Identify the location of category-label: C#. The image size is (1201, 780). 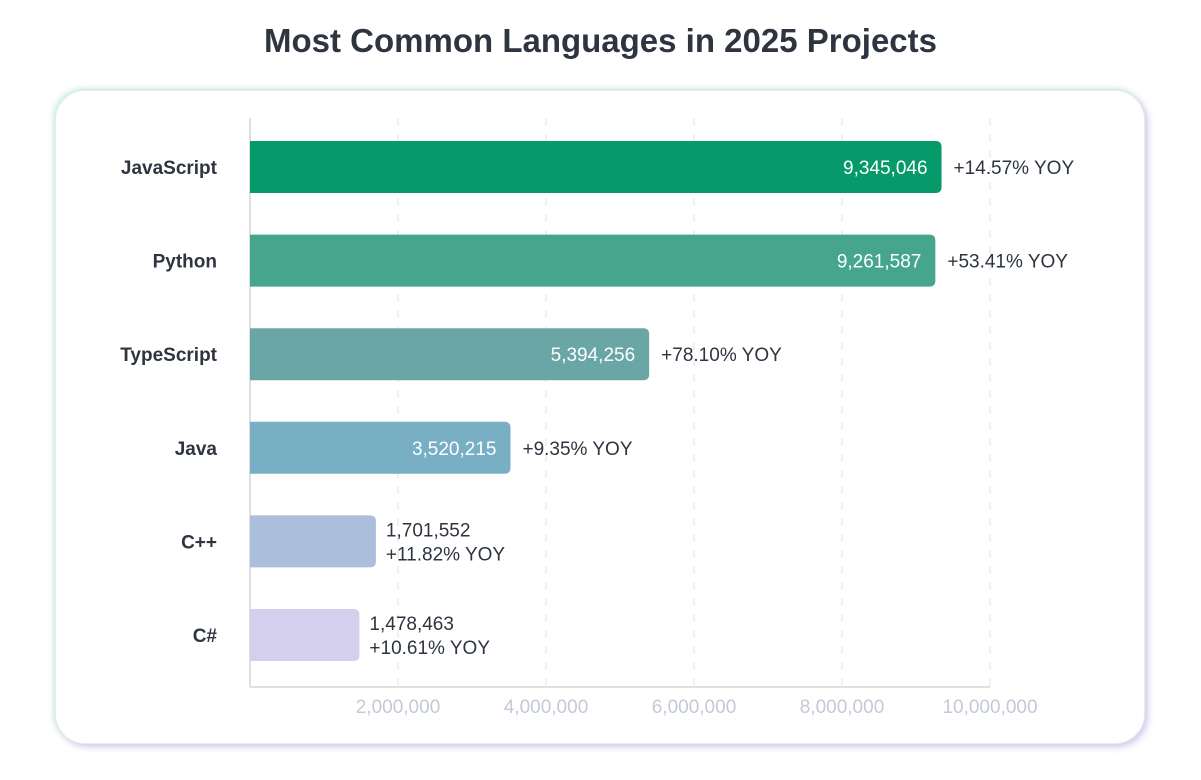
(205, 636).